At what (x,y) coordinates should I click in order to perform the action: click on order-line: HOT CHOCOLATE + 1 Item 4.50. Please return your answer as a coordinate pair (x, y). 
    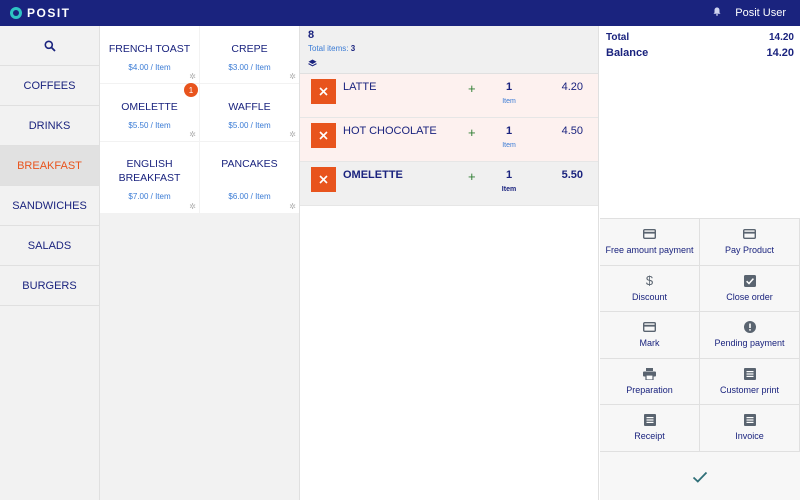
    Looking at the image, I should click on (449, 140).